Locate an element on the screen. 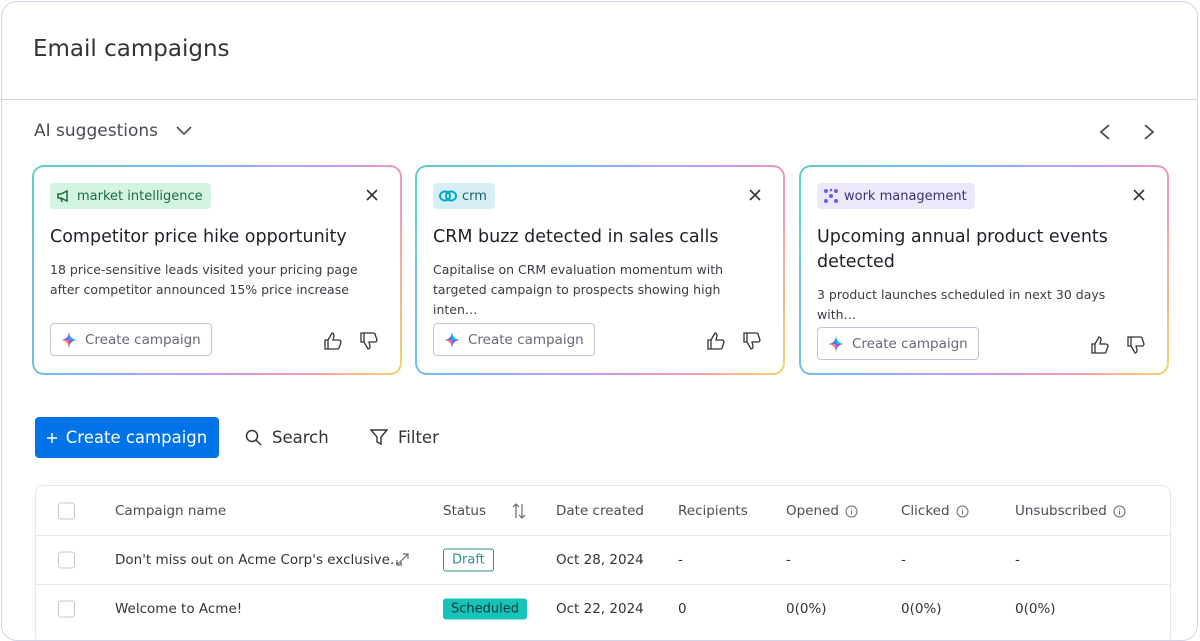 The height and width of the screenshot is (641, 1200). ai-suggestions-toggle: AI suggestions is located at coordinates (113, 131).